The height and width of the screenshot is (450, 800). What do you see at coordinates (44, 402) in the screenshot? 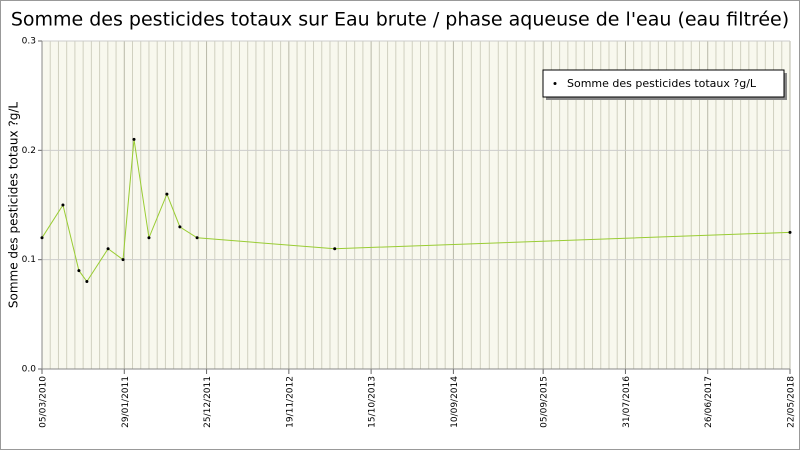
I see `x-tick-label: 05/03/2010` at bounding box center [44, 402].